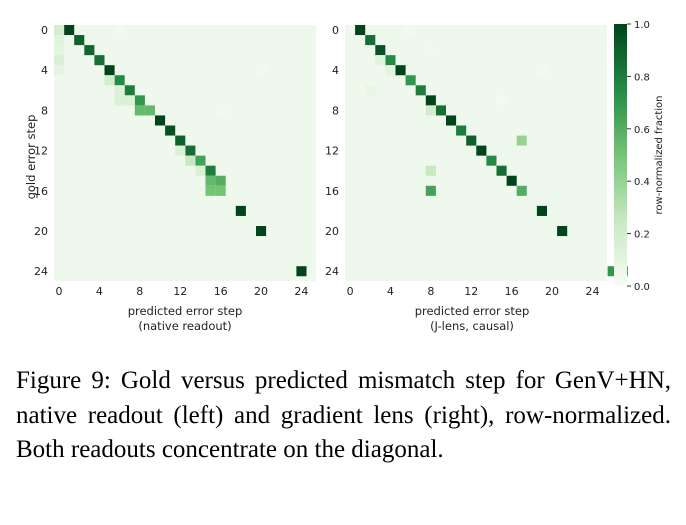 This screenshot has width=686, height=525. I want to click on colorbar-tick-label: 0.8, so click(642, 77).